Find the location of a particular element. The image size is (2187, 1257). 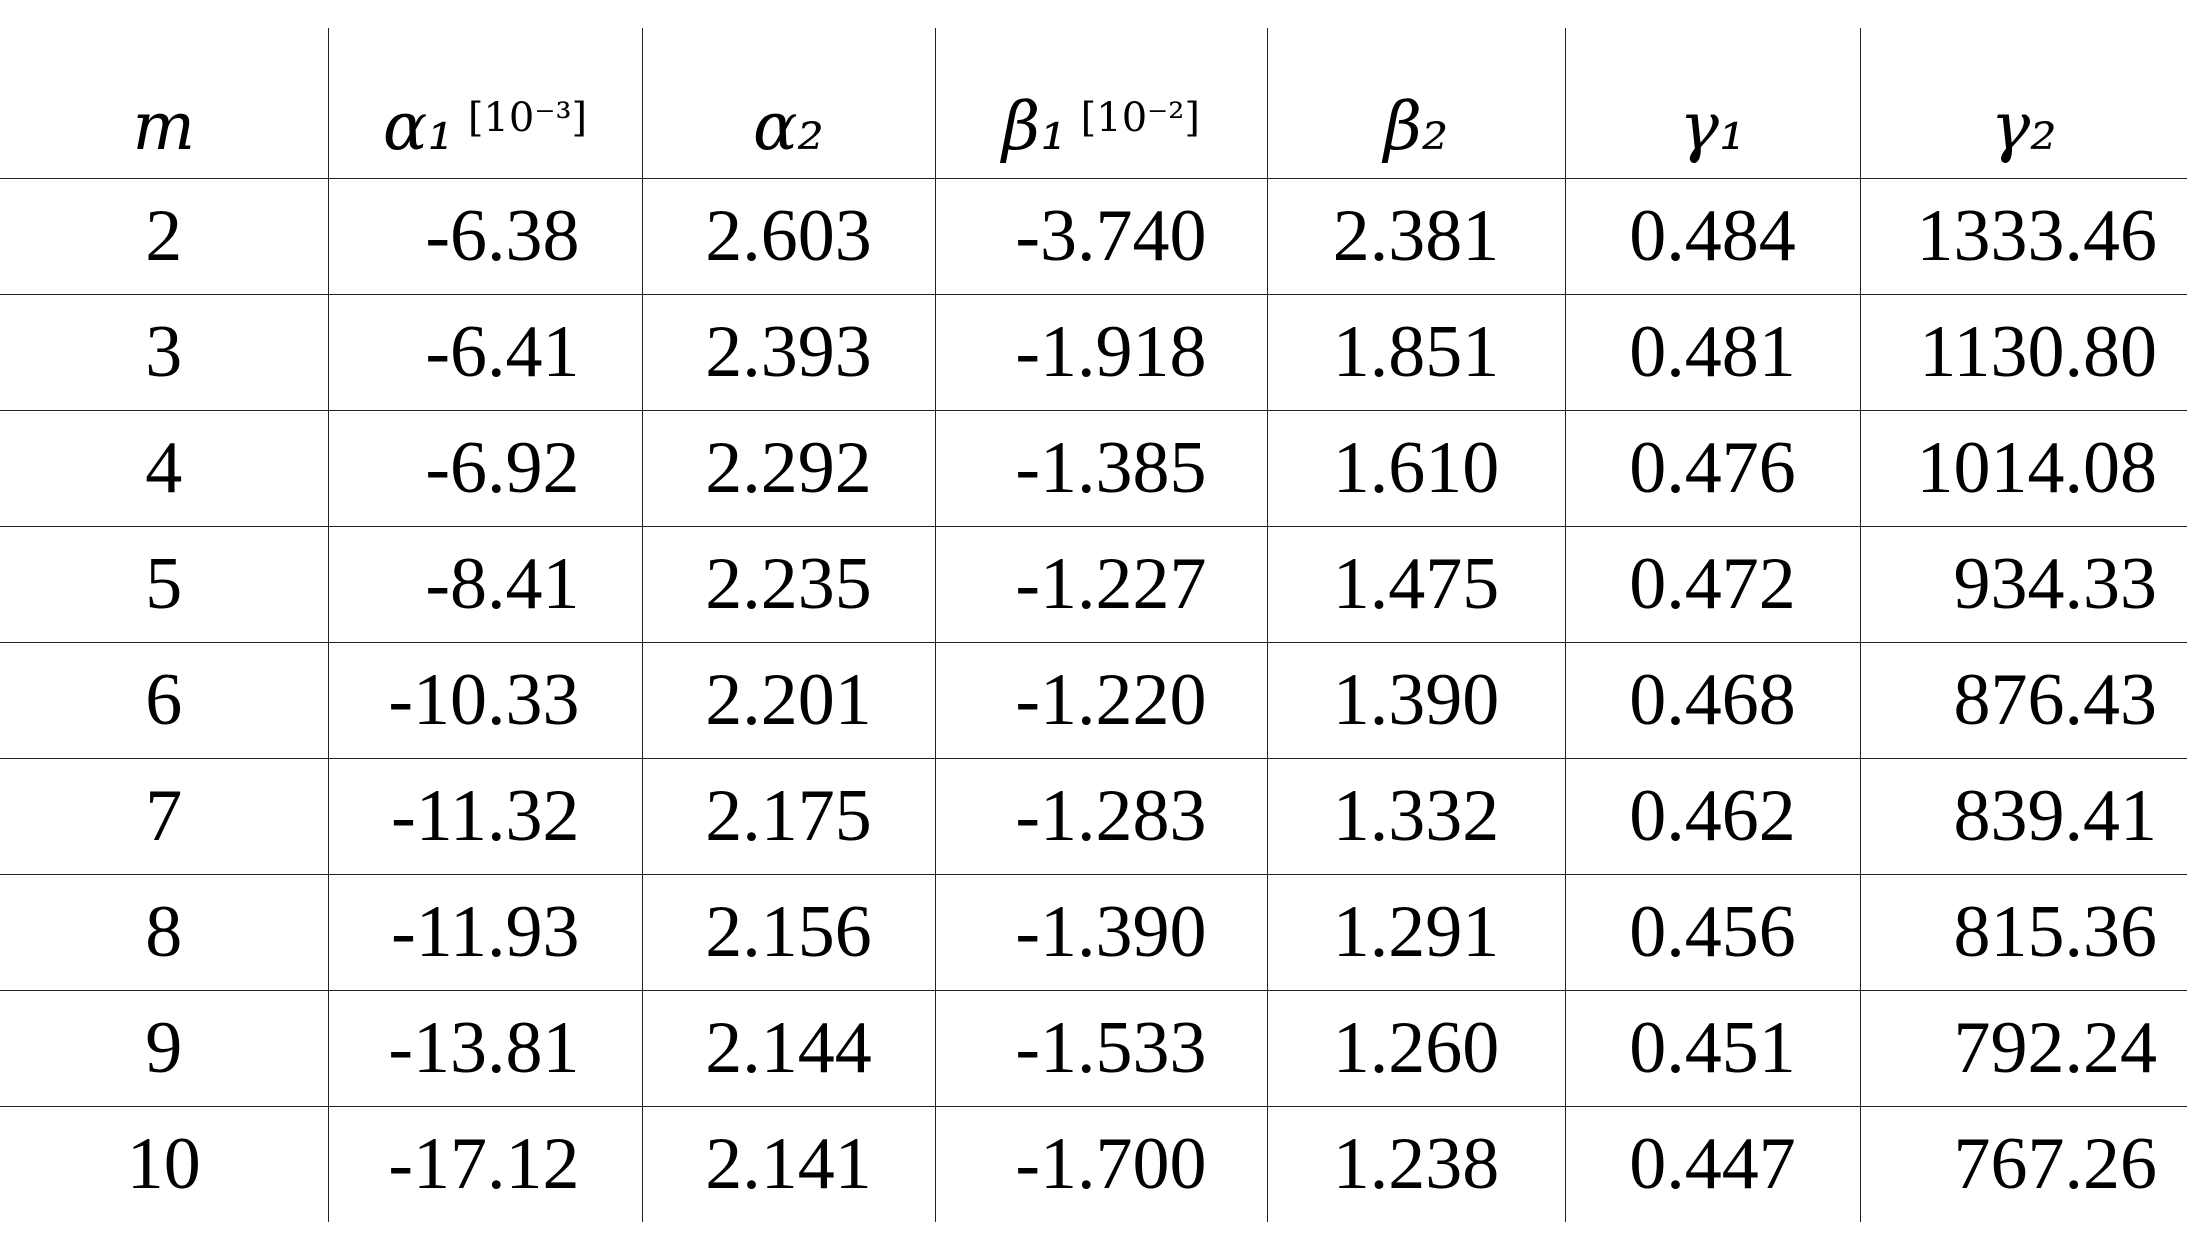

header-symbol: β₁ is located at coordinates (1034, 126).